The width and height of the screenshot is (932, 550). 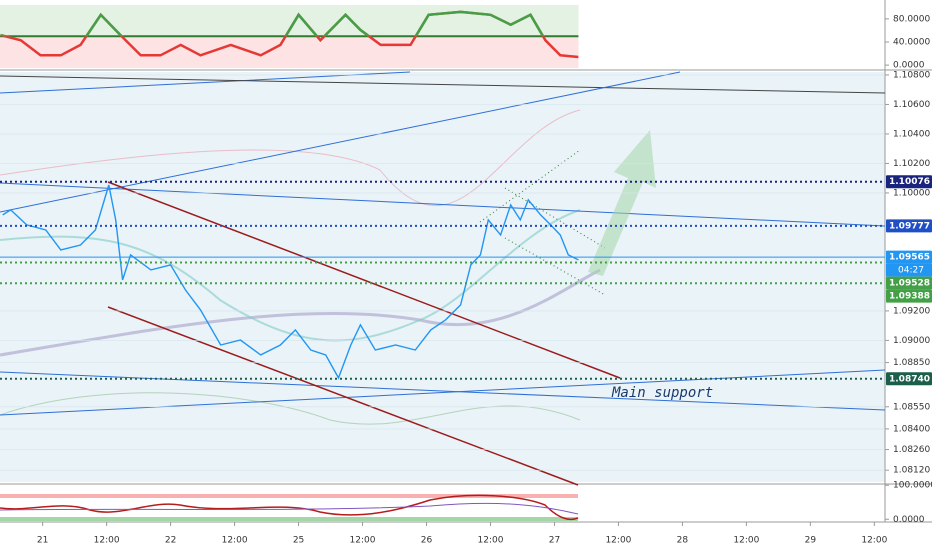 What do you see at coordinates (289, 52) in the screenshot?
I see `lower-band` at bounding box center [289, 52].